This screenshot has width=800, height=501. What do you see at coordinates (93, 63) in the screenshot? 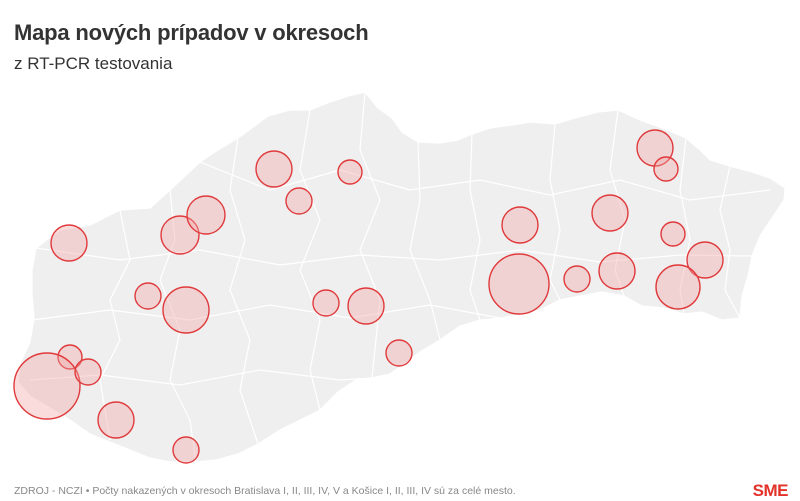
I see `map-subtitle: z RT-PCR testovania` at bounding box center [93, 63].